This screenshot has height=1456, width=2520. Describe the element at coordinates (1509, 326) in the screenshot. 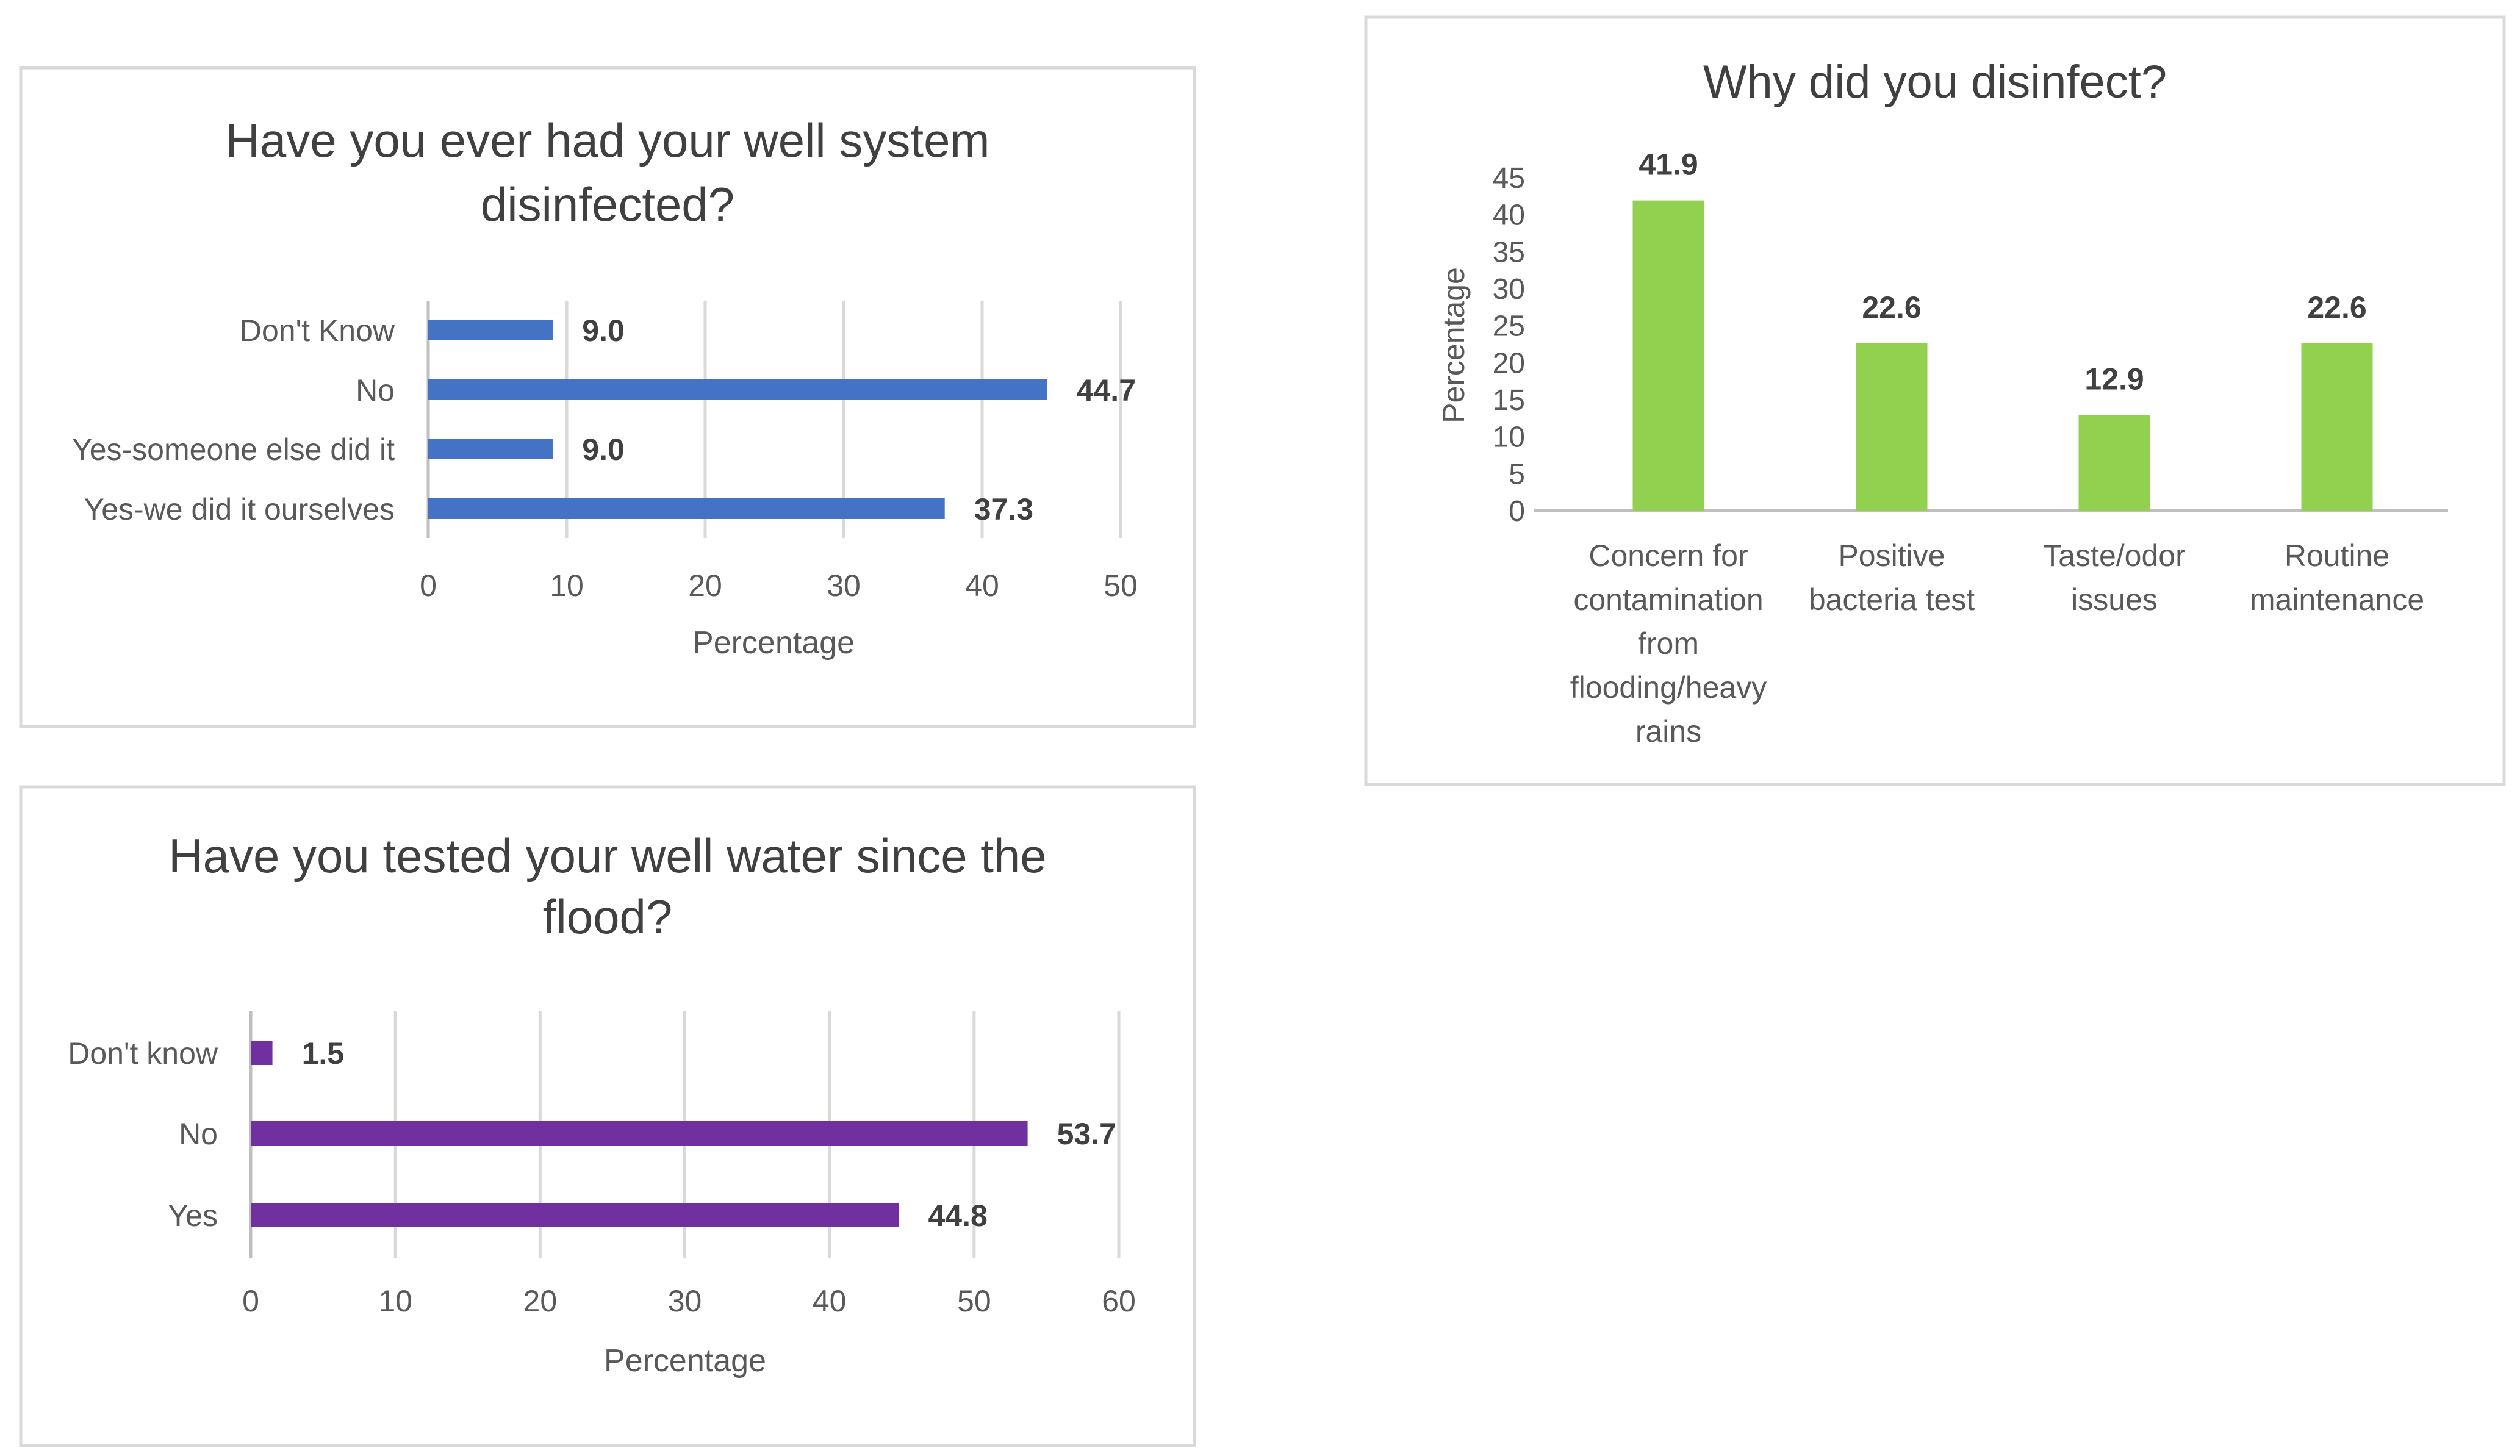

I see `y-tick-label-25: 25` at that location.